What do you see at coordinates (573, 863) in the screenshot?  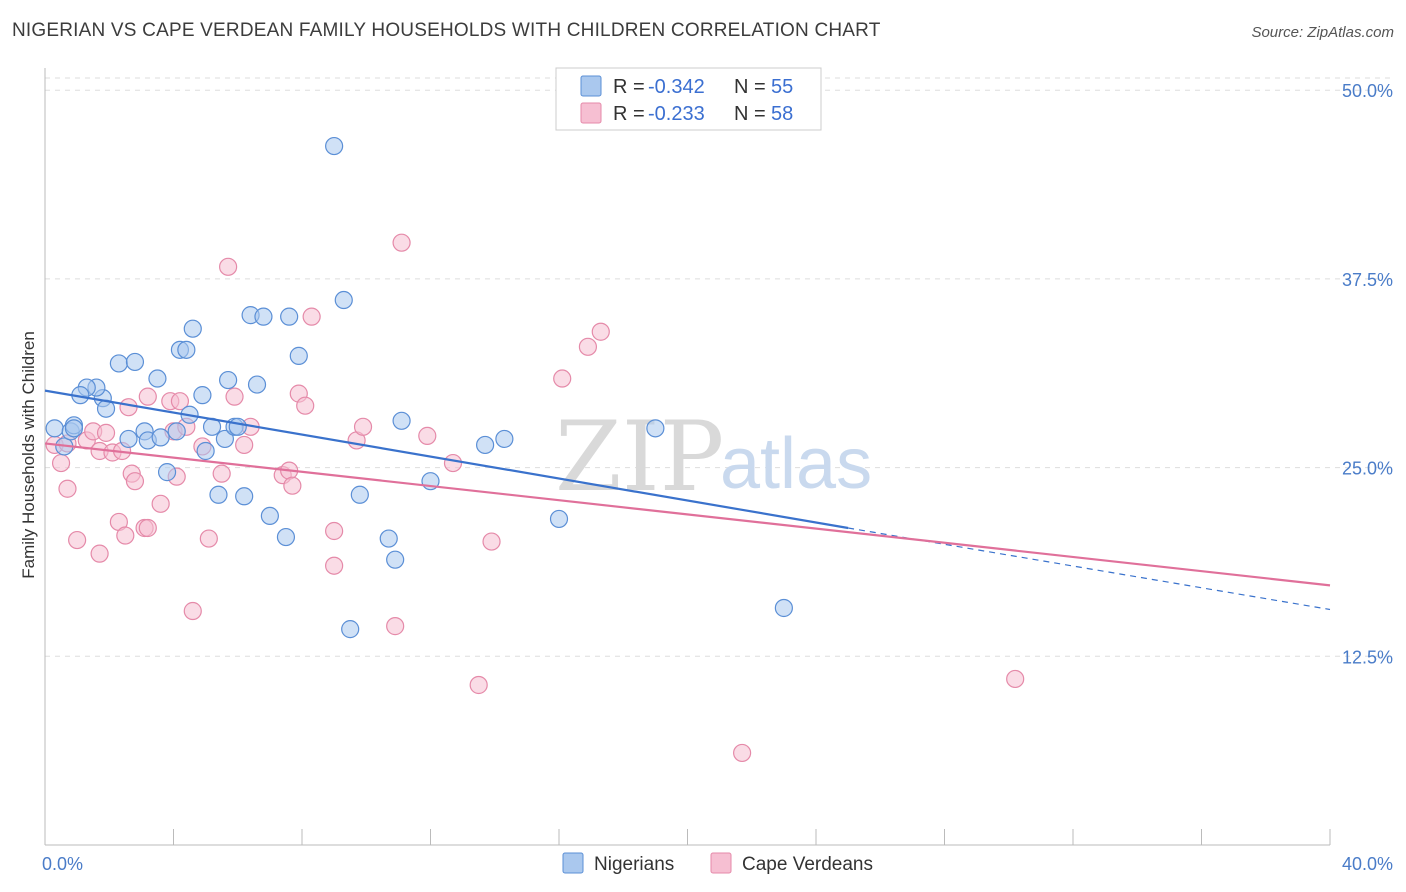 I see `bottom-swatch-nigerians` at bounding box center [573, 863].